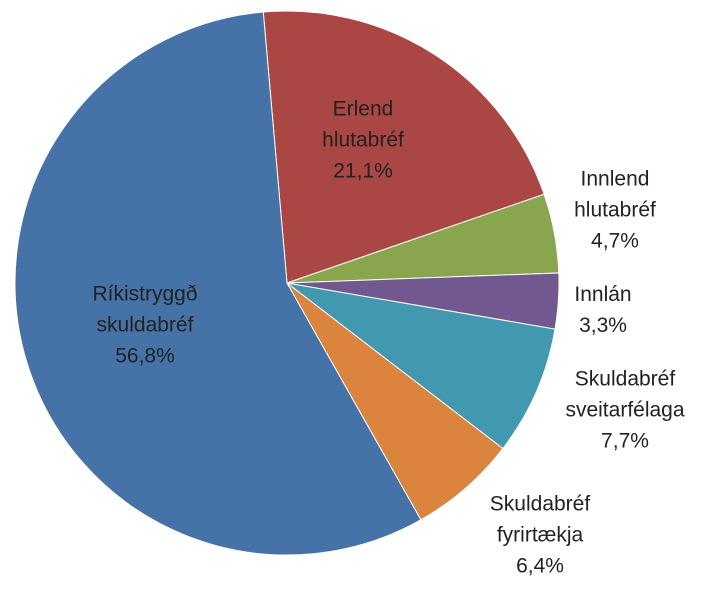  What do you see at coordinates (625, 394) in the screenshot?
I see `category-label: Skuldabréf sveitarfélaga` at bounding box center [625, 394].